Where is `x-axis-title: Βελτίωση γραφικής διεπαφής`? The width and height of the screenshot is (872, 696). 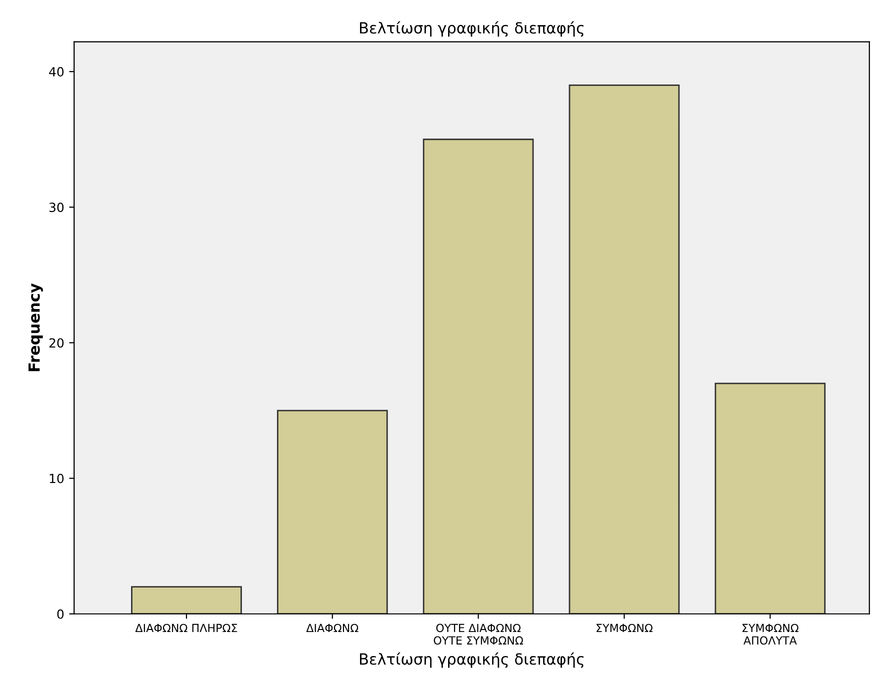 x-axis-title: Βελτίωση γραφικής διεπαφής is located at coordinates (472, 660).